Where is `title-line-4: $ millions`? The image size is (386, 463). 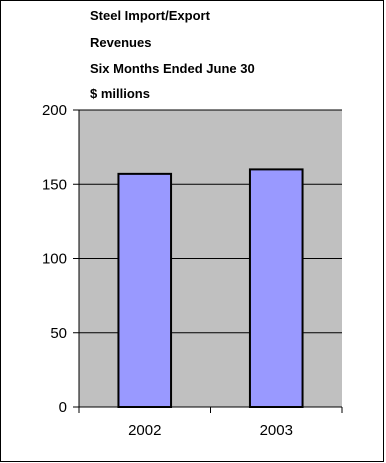 title-line-4: $ millions is located at coordinates (120, 93).